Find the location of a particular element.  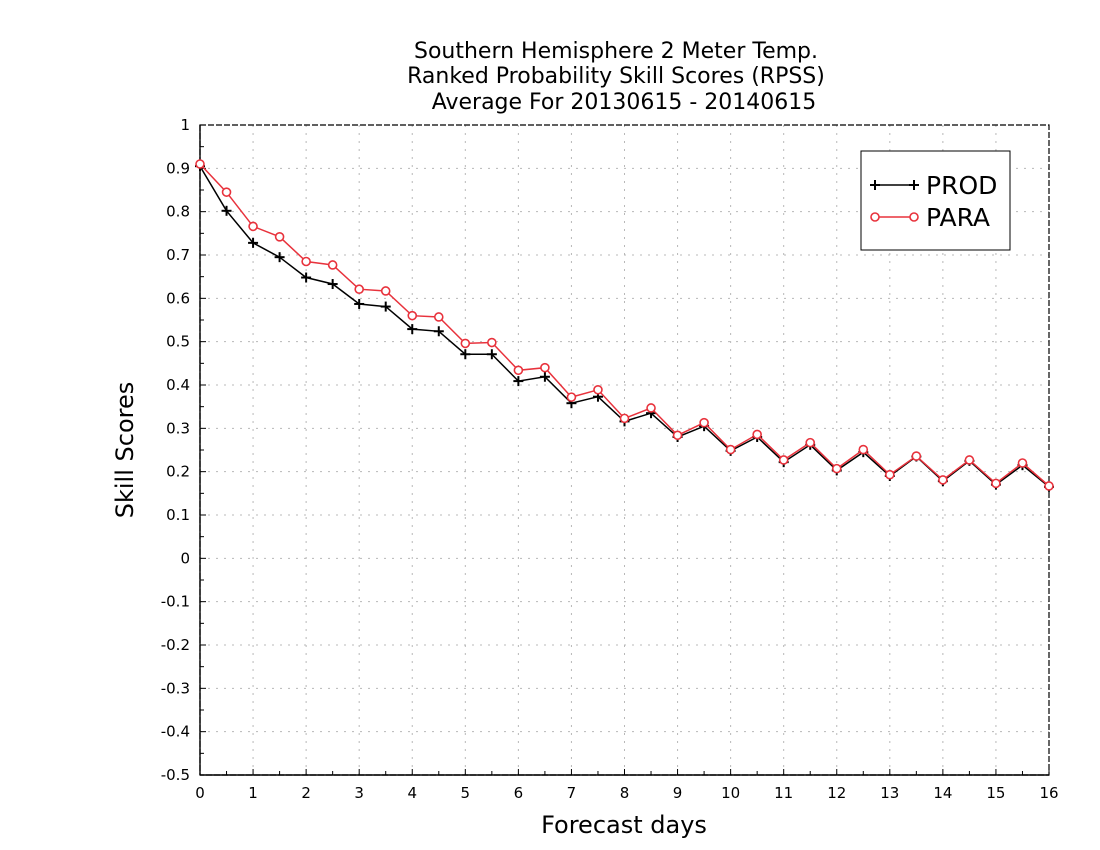

x-tick-label: 1 is located at coordinates (253, 793).